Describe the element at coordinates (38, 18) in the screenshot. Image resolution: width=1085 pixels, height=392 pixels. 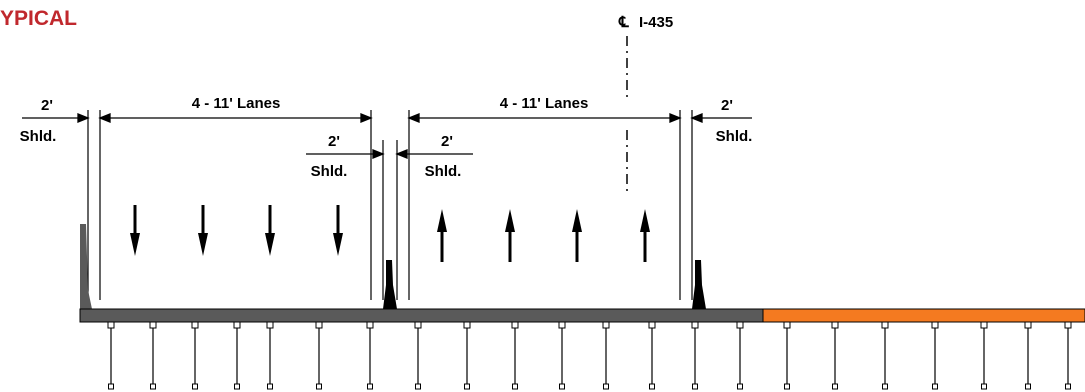
I see `title: YPICAL` at that location.